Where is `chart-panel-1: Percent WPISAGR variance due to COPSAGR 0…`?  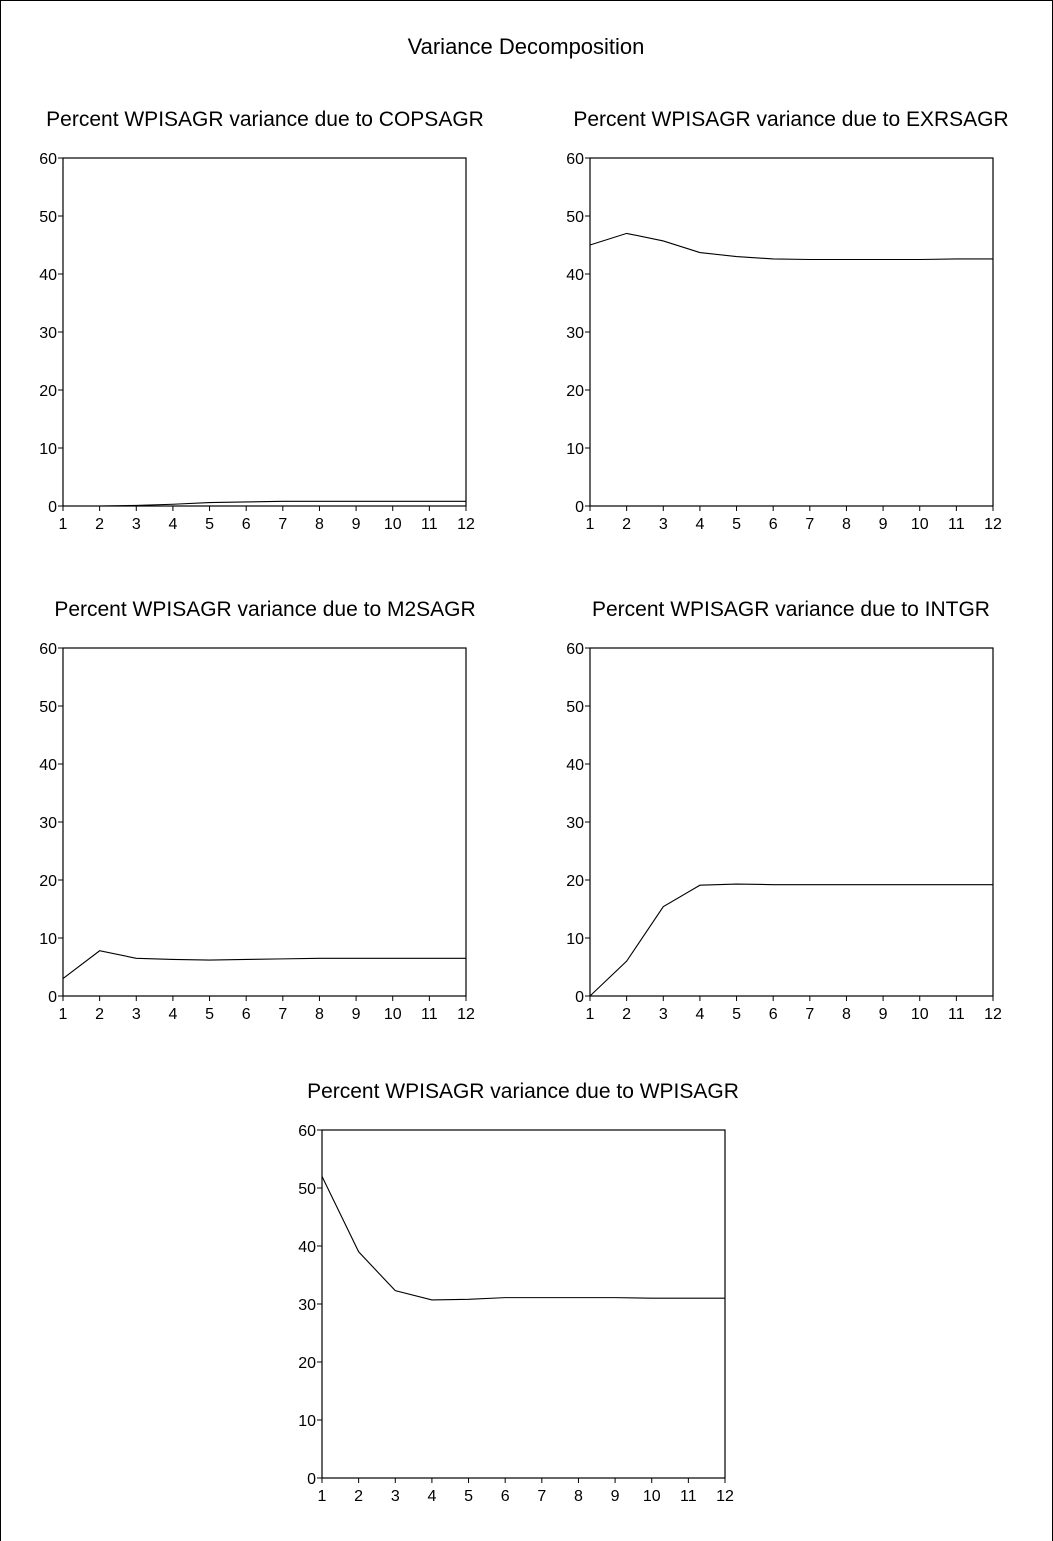 chart-panel-1: Percent WPISAGR variance due to COPSAGR 0… is located at coordinates (261, 320).